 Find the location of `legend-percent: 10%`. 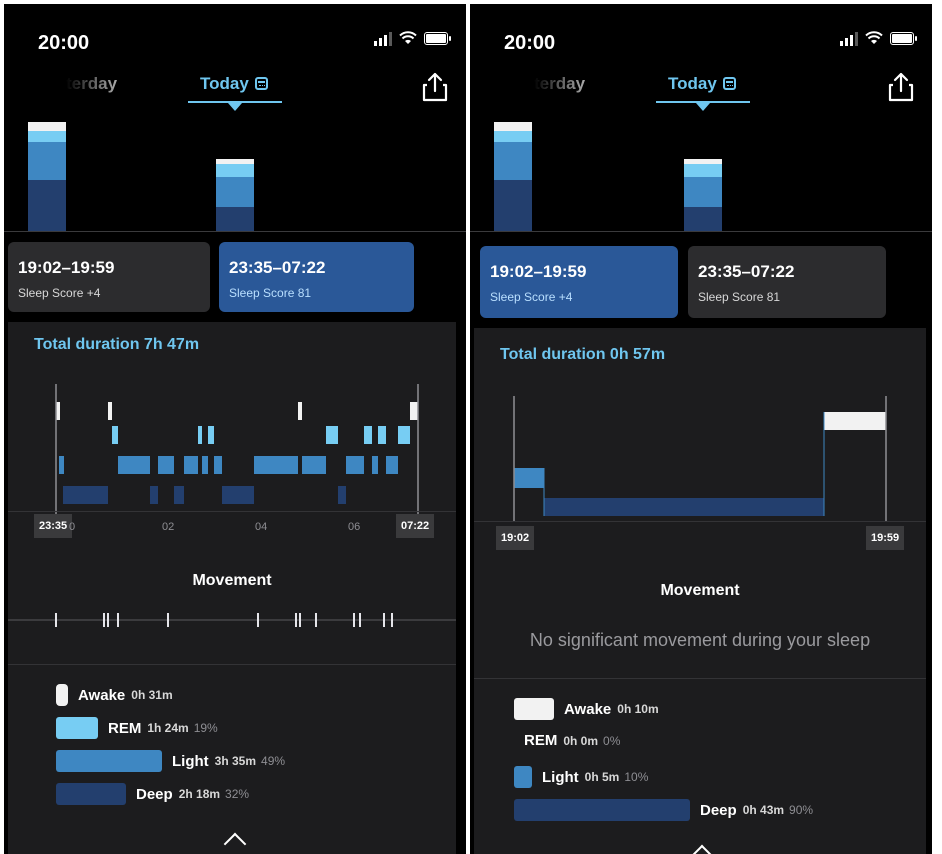

legend-percent: 10% is located at coordinates (636, 777).